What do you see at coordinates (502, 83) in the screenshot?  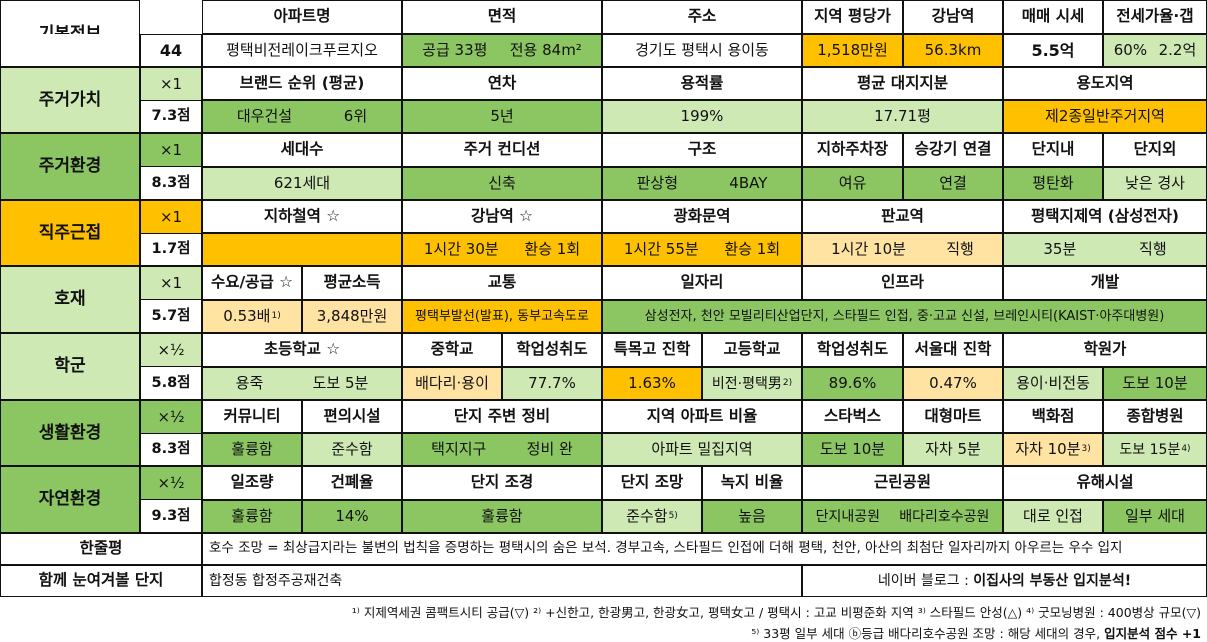 I see `header-age: 연차` at bounding box center [502, 83].